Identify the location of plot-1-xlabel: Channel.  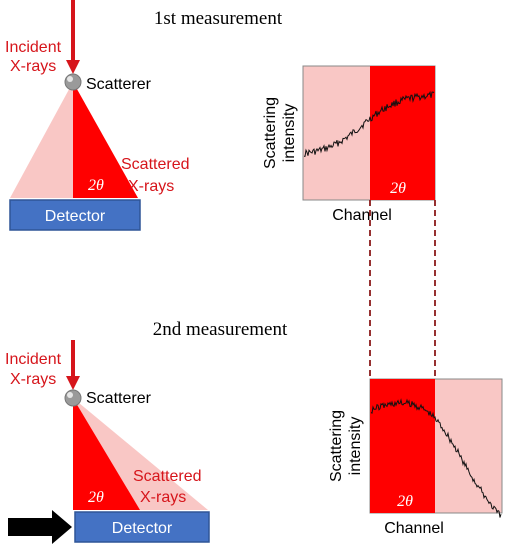
(362, 215).